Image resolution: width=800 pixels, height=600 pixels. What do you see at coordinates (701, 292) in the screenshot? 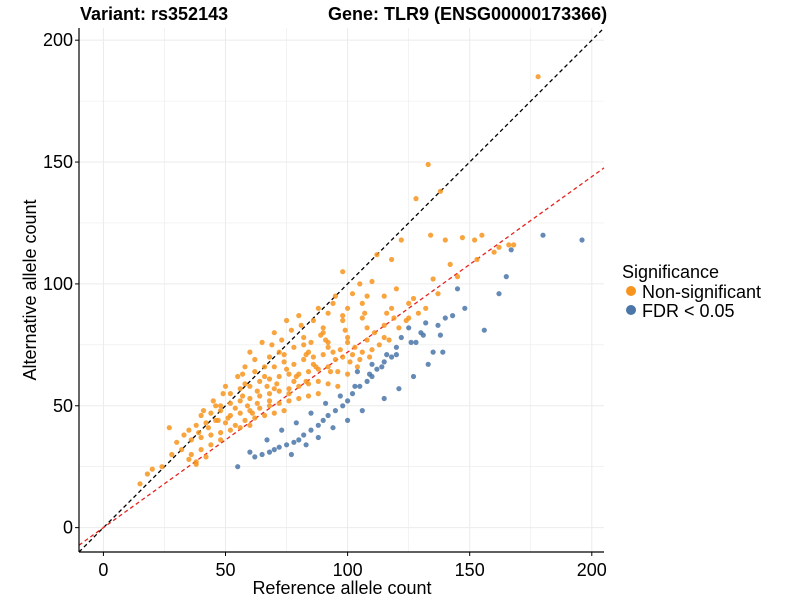
I see `legend-label-nonsig: Non-significant` at bounding box center [701, 292].